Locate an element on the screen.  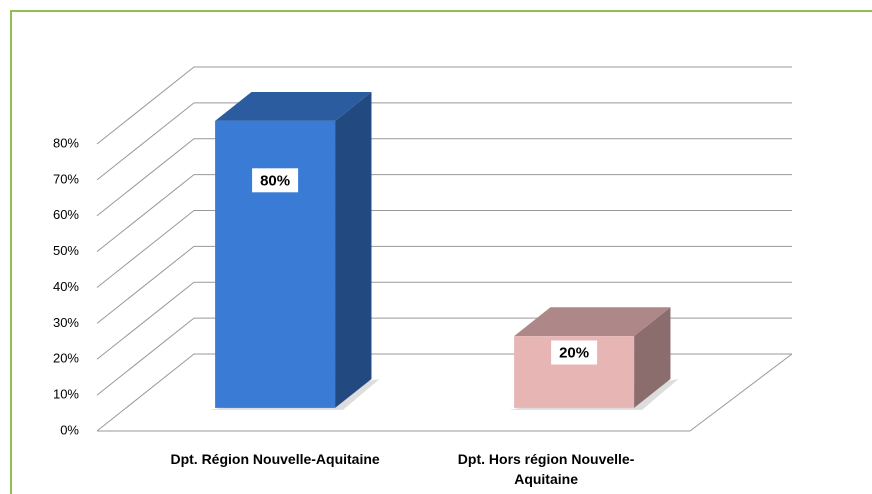
data-label-text: 20% is located at coordinates (574, 352).